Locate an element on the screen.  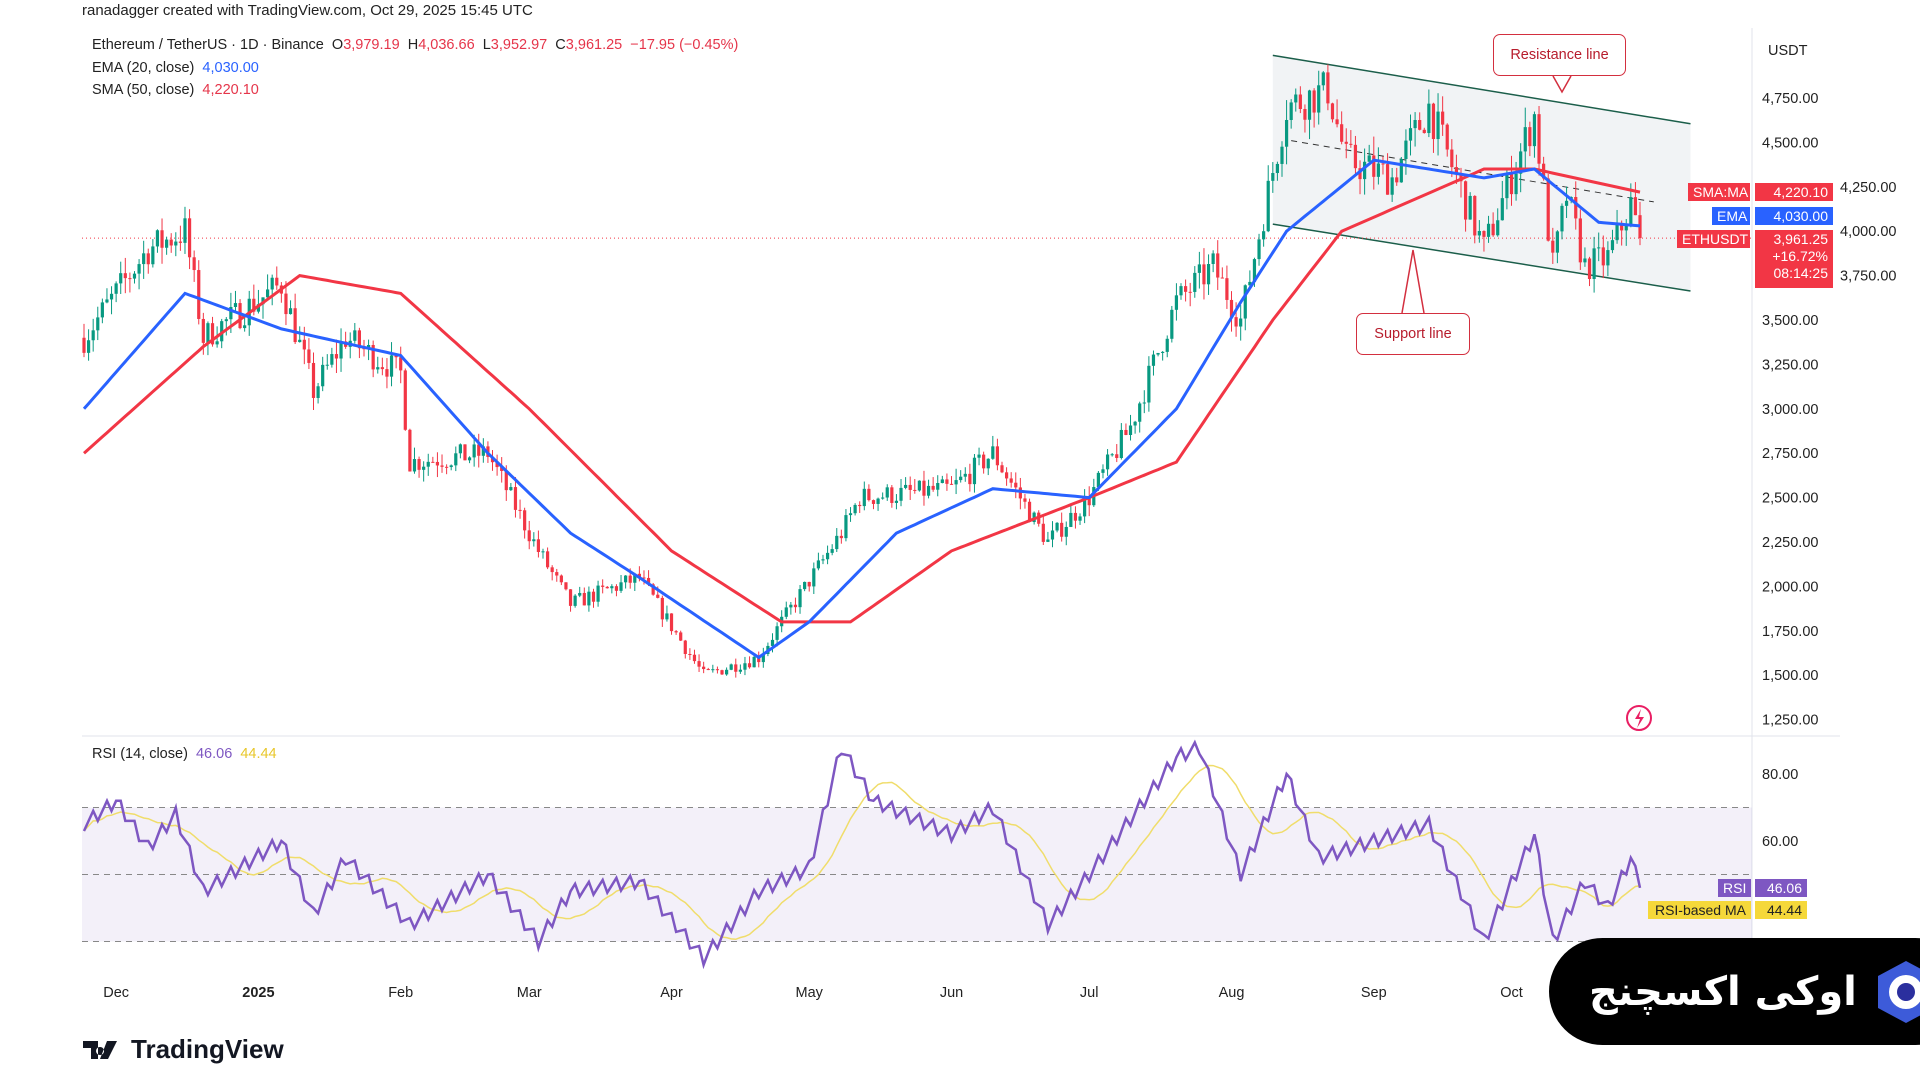
ema-value: 4,030.00 is located at coordinates (230, 68).